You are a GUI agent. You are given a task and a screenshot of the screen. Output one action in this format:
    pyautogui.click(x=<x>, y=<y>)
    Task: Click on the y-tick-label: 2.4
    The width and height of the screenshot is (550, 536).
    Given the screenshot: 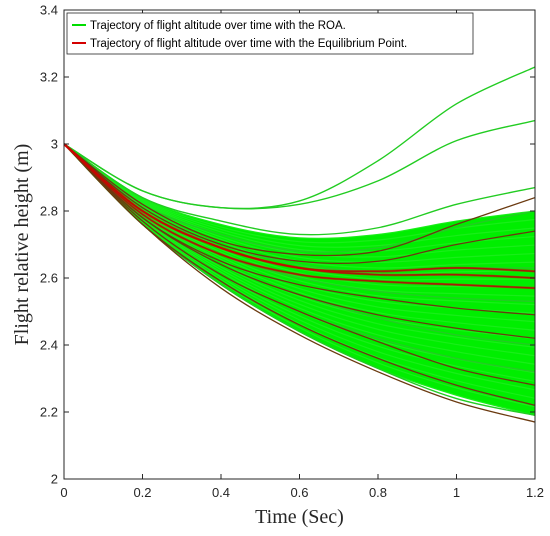 What is the action you would take?
    pyautogui.click(x=49, y=345)
    